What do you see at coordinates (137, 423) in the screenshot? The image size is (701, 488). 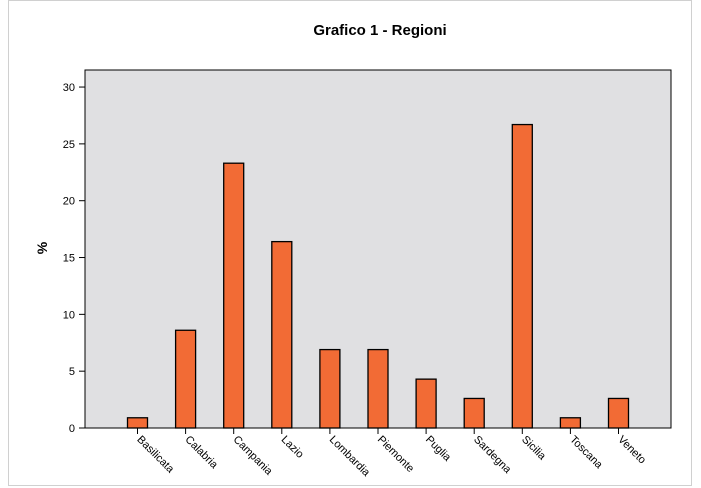 I see `bar-basilicata` at bounding box center [137, 423].